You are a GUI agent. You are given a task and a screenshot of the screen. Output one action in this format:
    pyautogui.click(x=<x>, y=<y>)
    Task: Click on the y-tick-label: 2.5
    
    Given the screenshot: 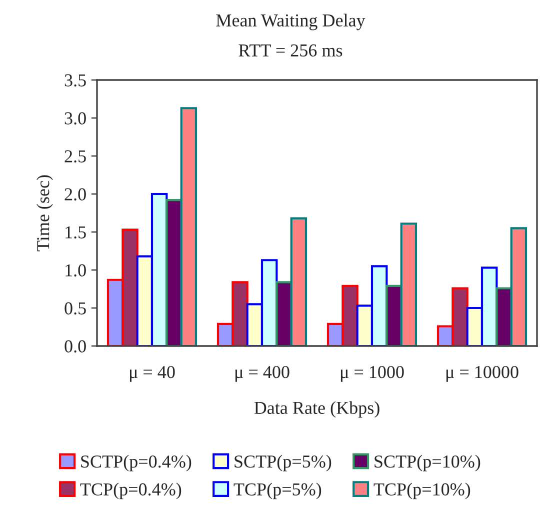 What is the action you would take?
    pyautogui.click(x=75, y=156)
    